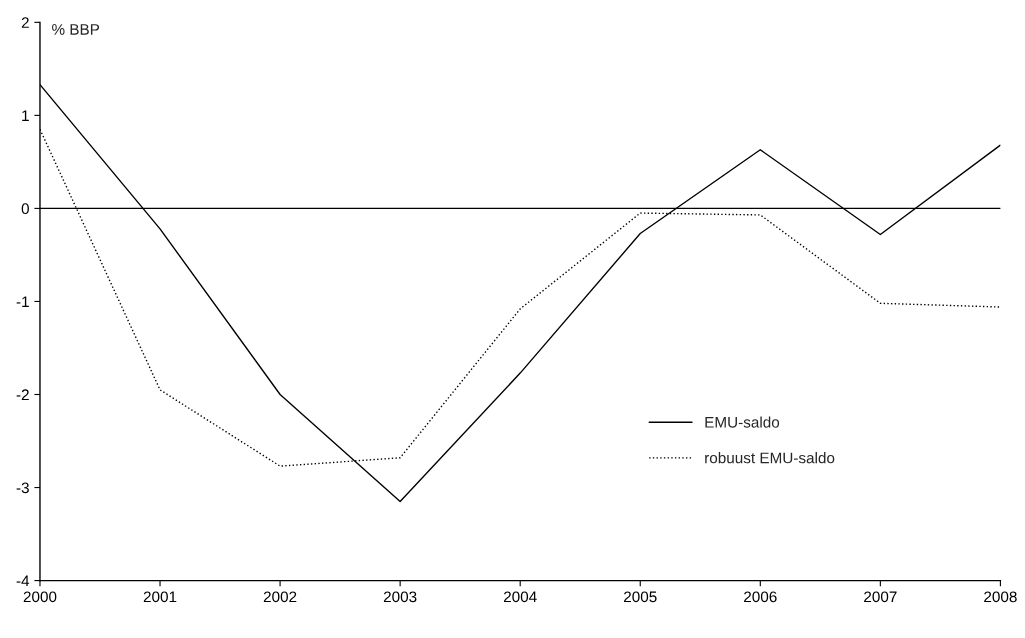 The image size is (1025, 638). I want to click on y-tick-label: 2, so click(25, 22).